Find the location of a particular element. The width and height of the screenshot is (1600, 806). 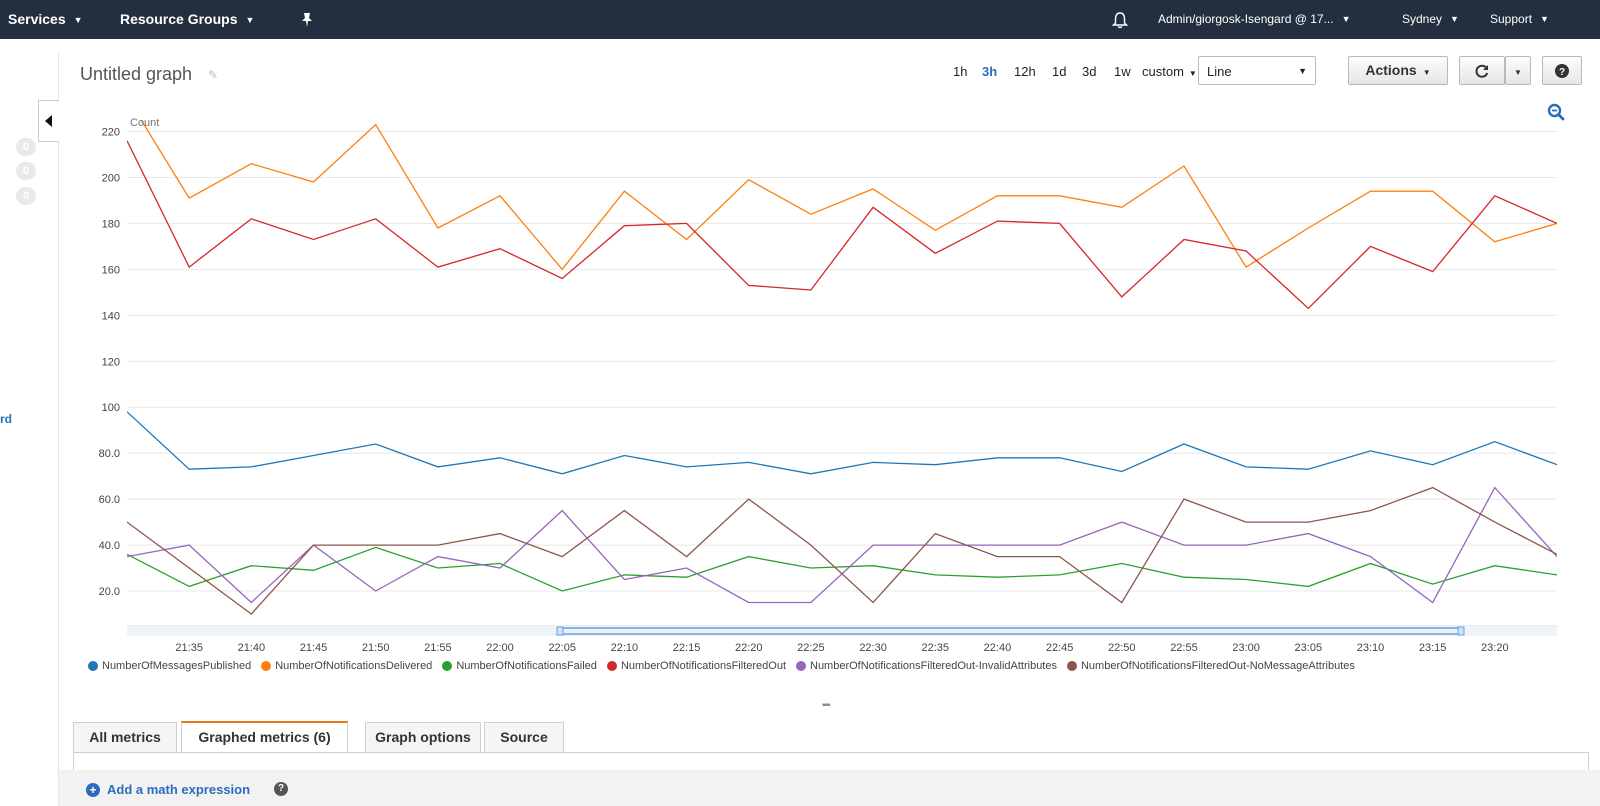

add-math-label: Add a math expression is located at coordinates (179, 789).